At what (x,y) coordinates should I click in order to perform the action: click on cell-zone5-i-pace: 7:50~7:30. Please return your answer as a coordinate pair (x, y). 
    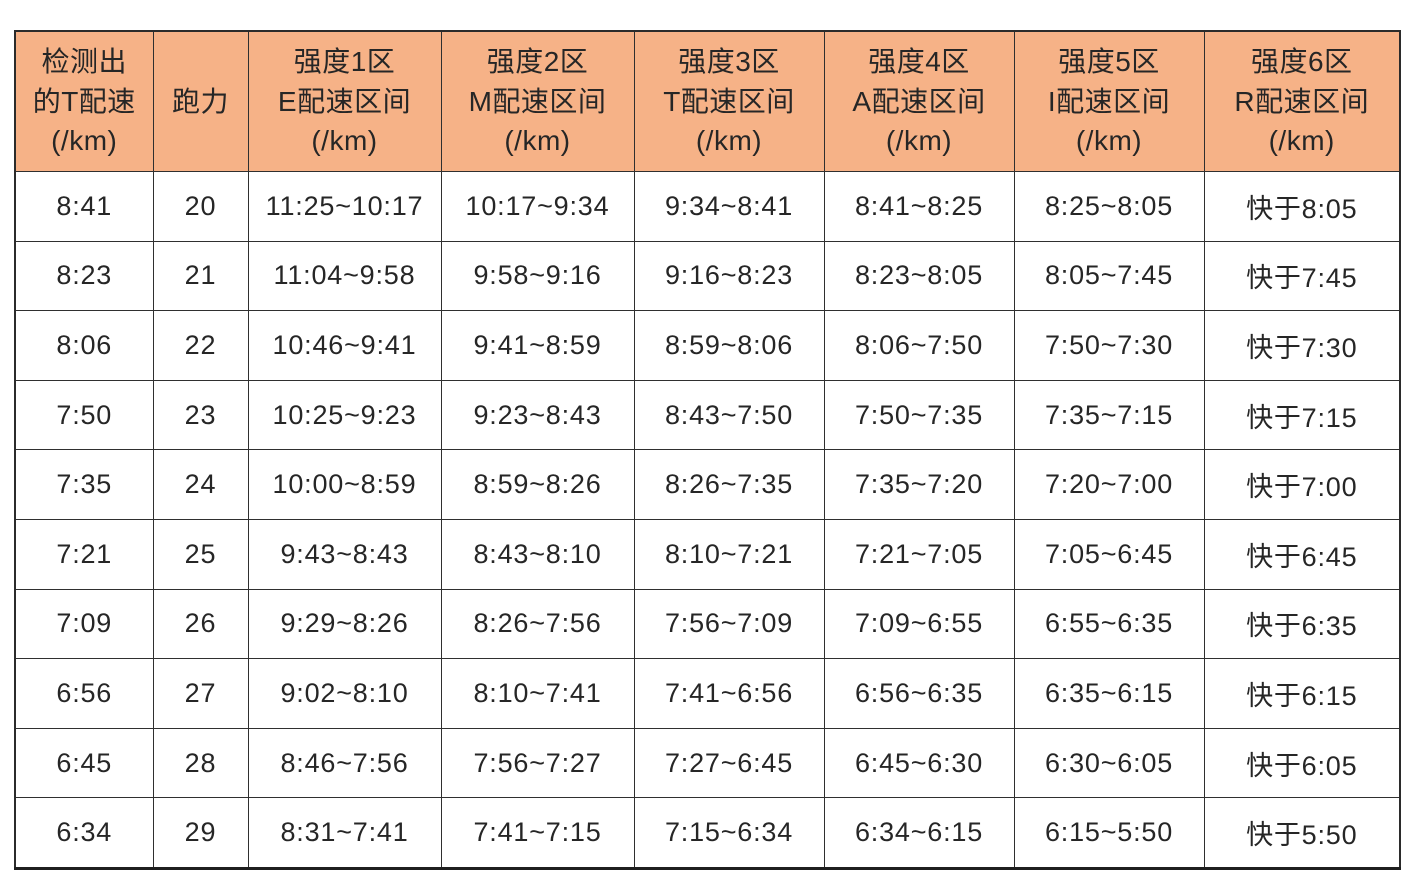
    Looking at the image, I should click on (1109, 345).